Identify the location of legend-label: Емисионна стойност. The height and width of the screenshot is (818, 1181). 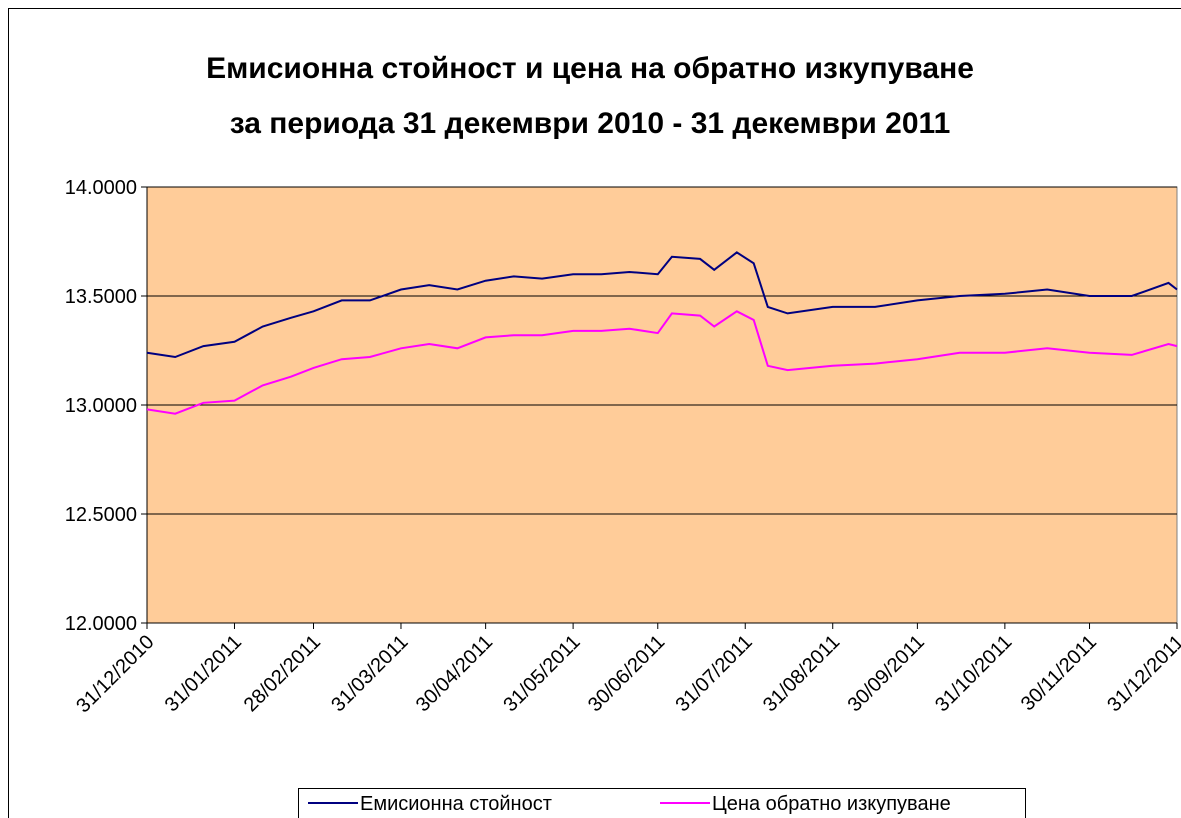
(456, 804).